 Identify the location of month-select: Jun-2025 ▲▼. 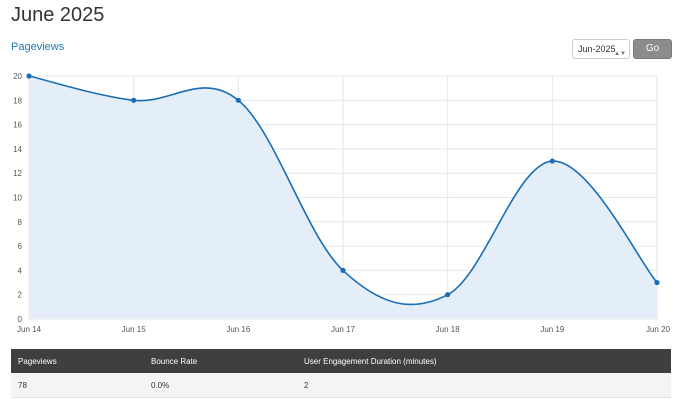
(601, 49).